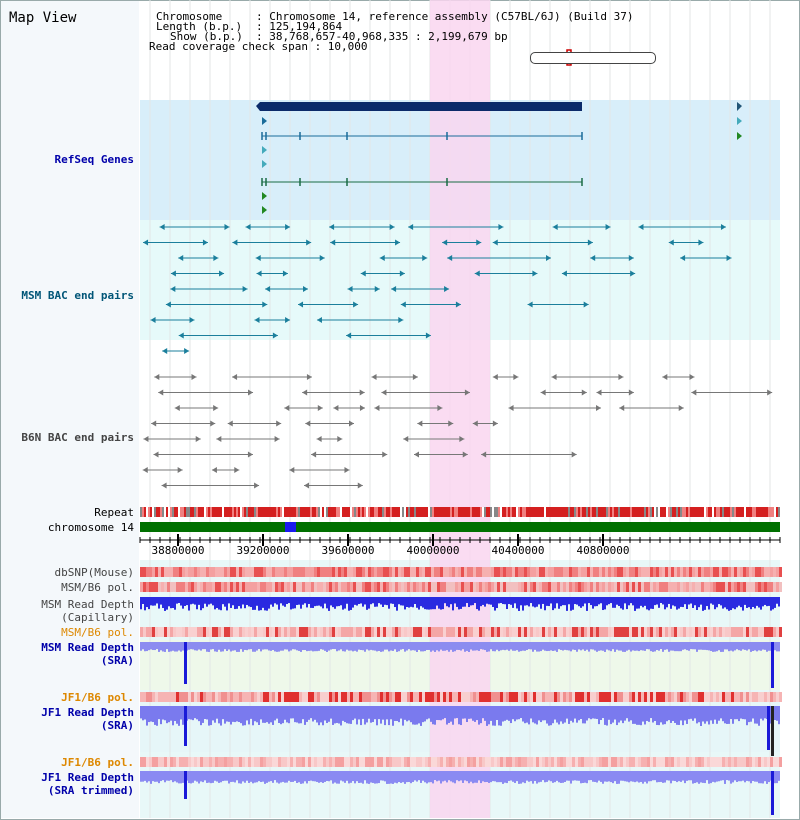  I want to click on track-label-b6n-bac: B6N BAC end pairs, so click(77, 437).